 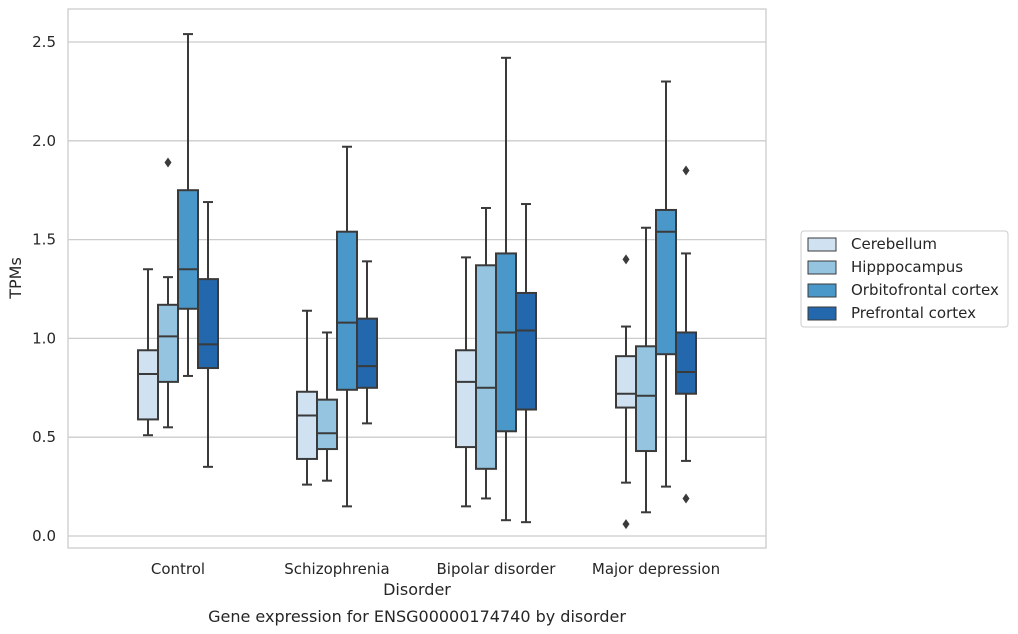 What do you see at coordinates (44, 141) in the screenshot?
I see `y-tick-label: 2.0` at bounding box center [44, 141].